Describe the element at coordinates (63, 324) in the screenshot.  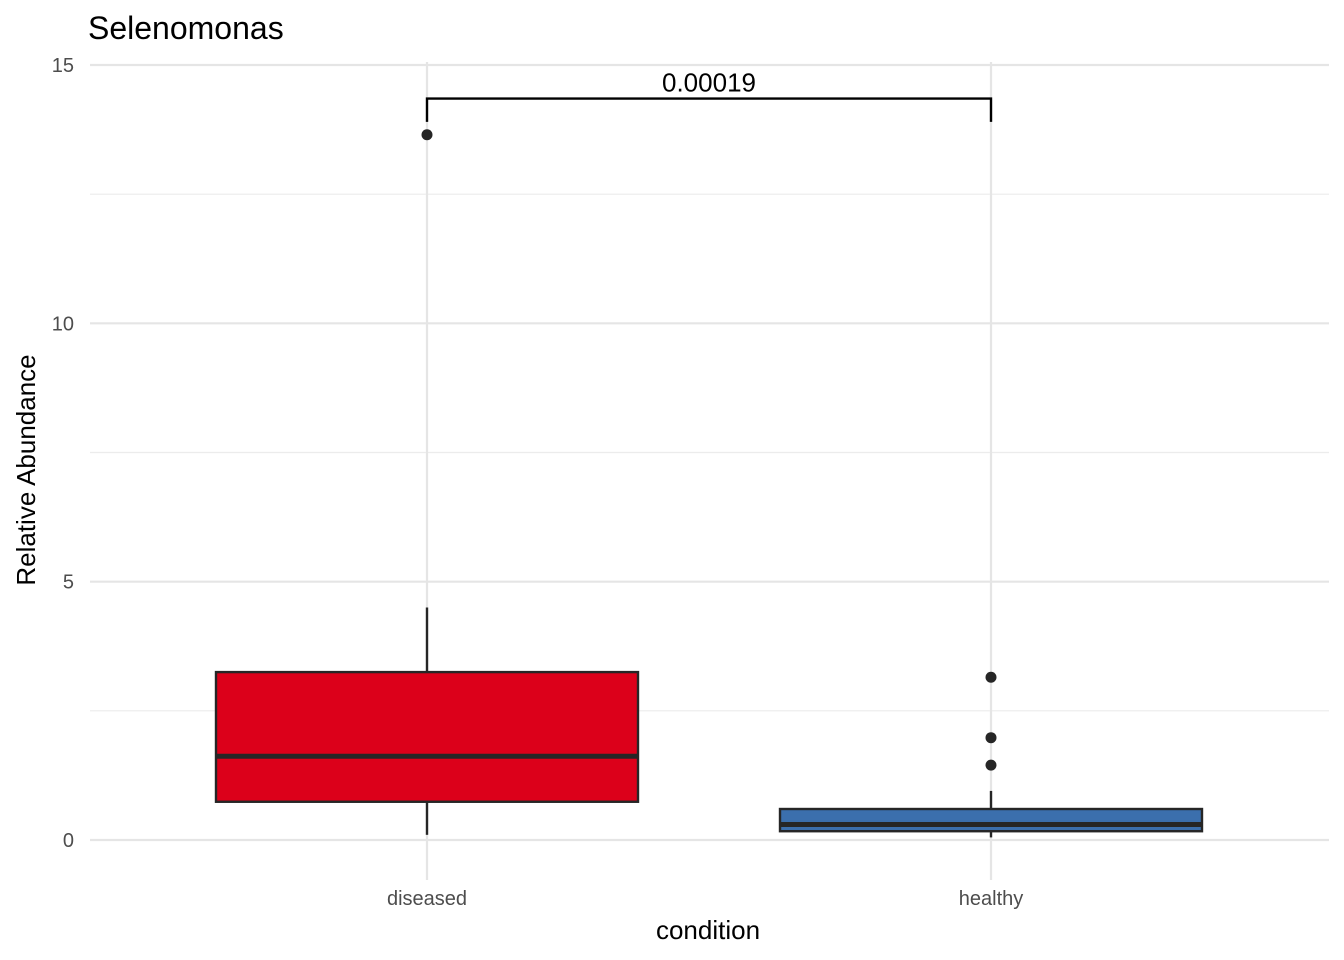
I see `y-tick-label: 10` at that location.